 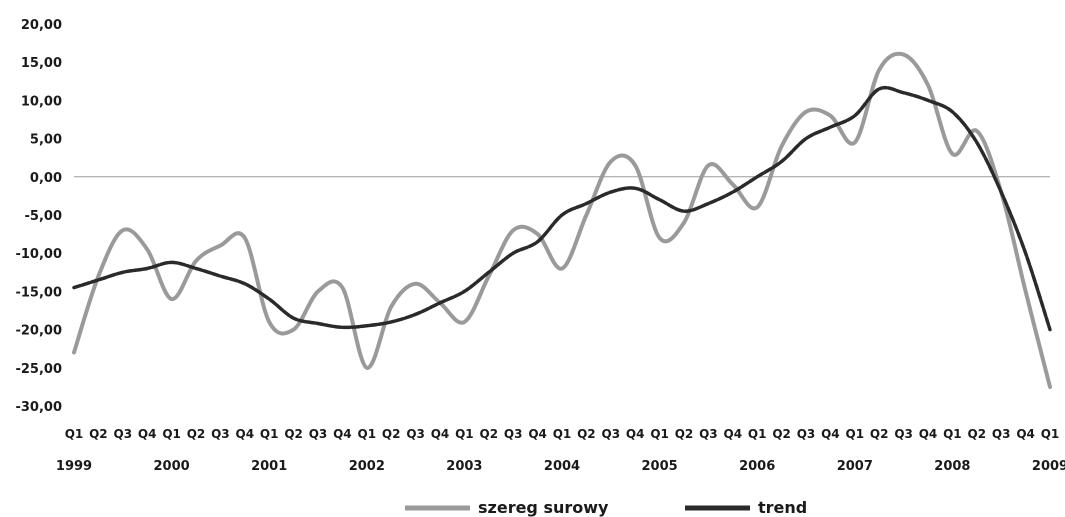 I want to click on x-year-label: 2007, so click(x=855, y=466).